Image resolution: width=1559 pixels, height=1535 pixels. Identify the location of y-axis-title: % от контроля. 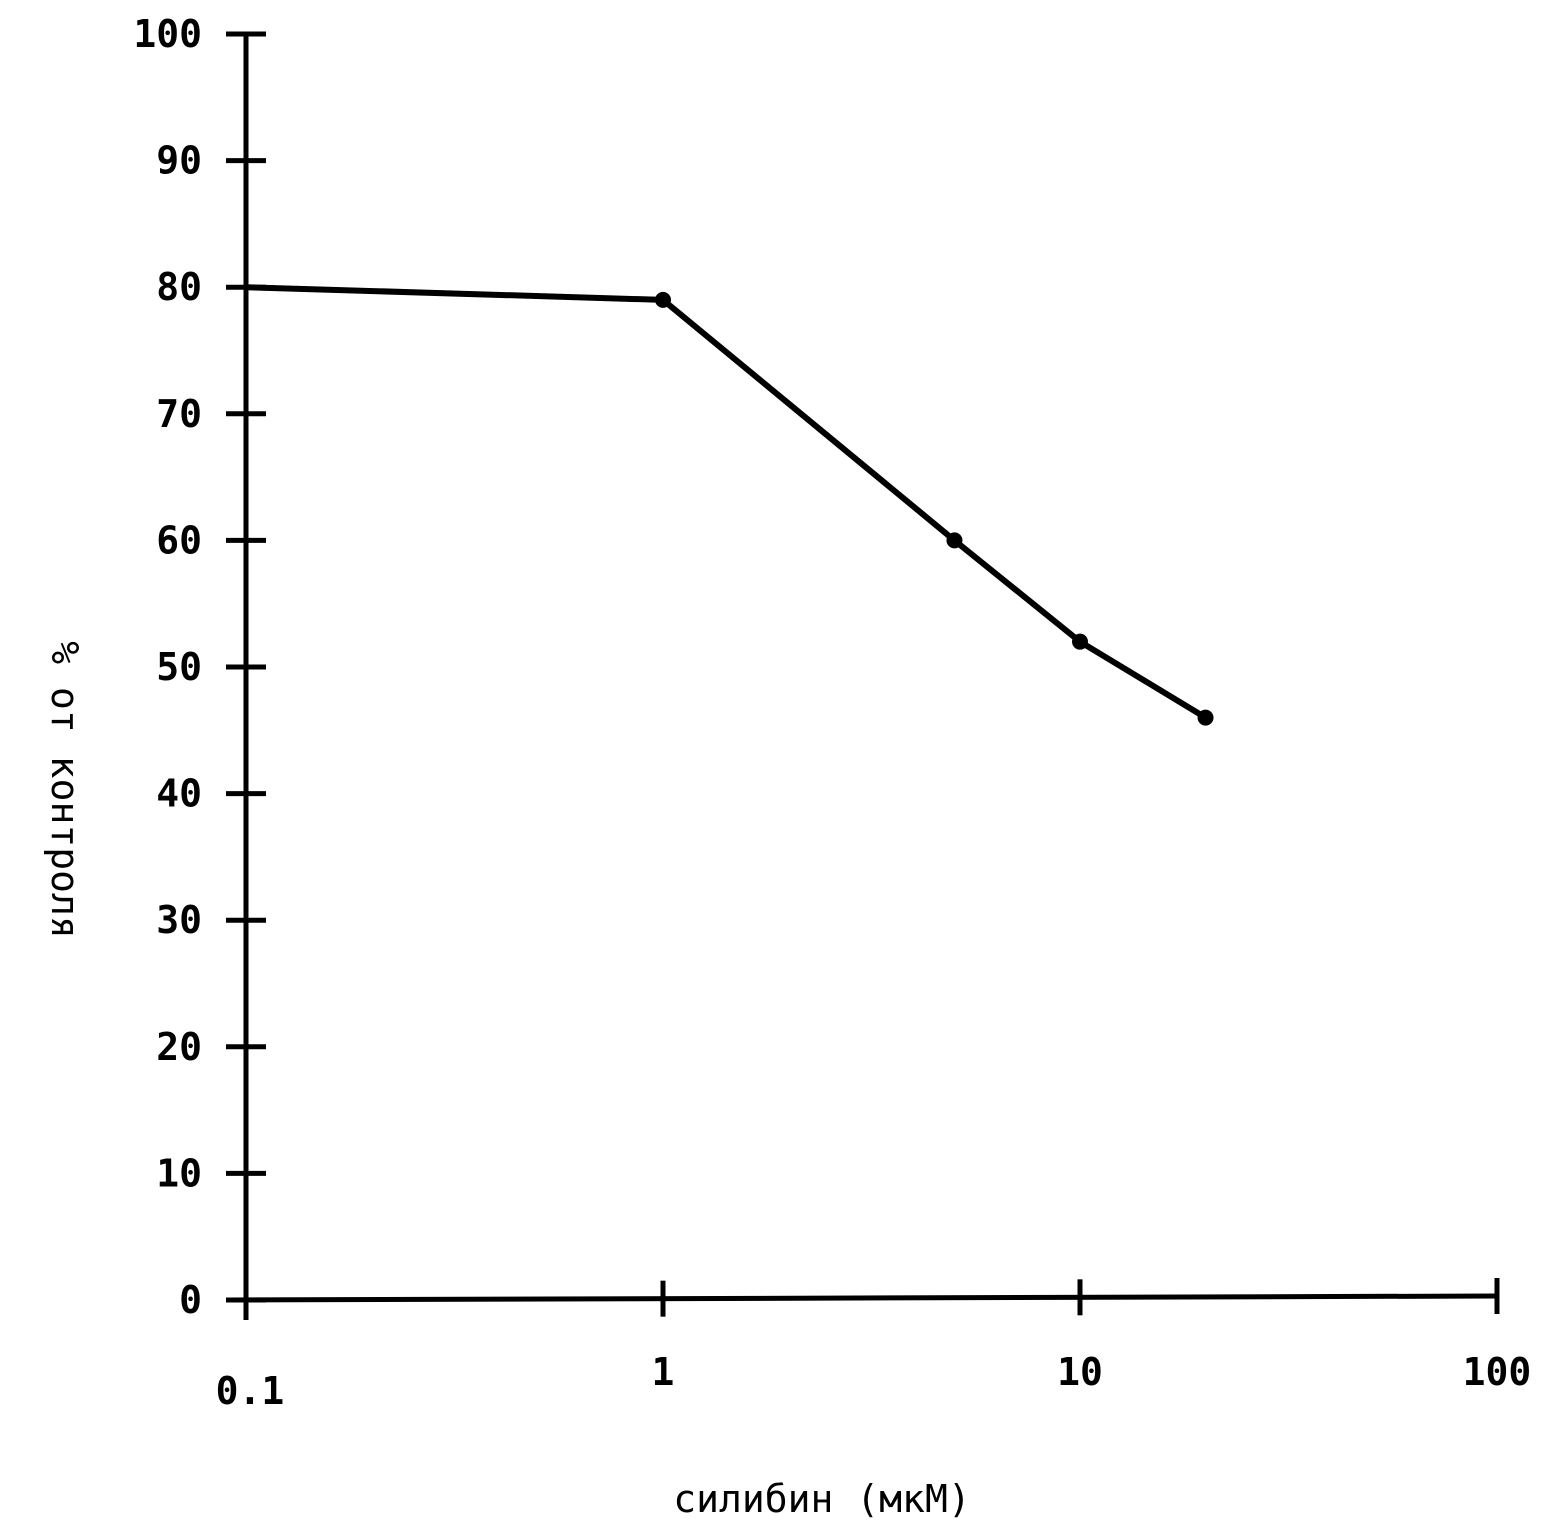
(65, 789).